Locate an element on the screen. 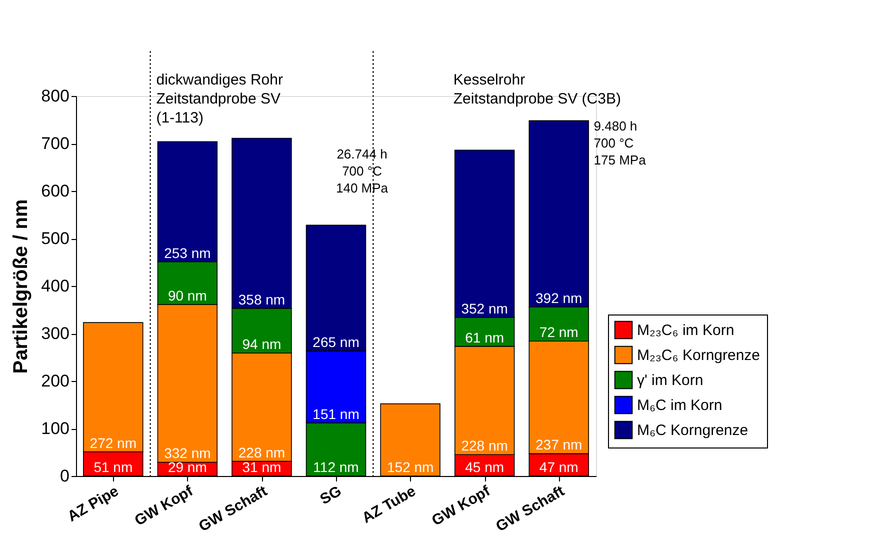 This screenshot has height=539, width=895. annotation: 26.744 h 700 °C 140 MPa is located at coordinates (362, 171).